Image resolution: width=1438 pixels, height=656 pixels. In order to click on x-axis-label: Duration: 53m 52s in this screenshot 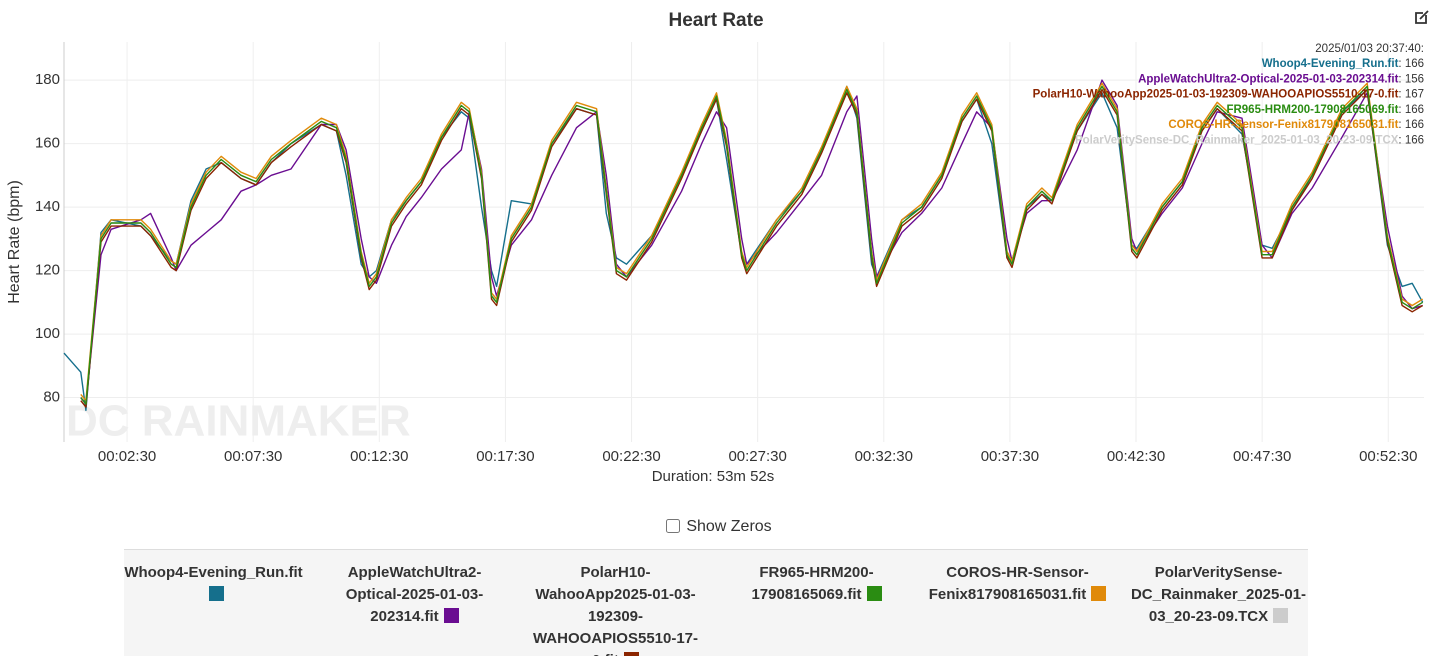, I will do `click(713, 476)`.